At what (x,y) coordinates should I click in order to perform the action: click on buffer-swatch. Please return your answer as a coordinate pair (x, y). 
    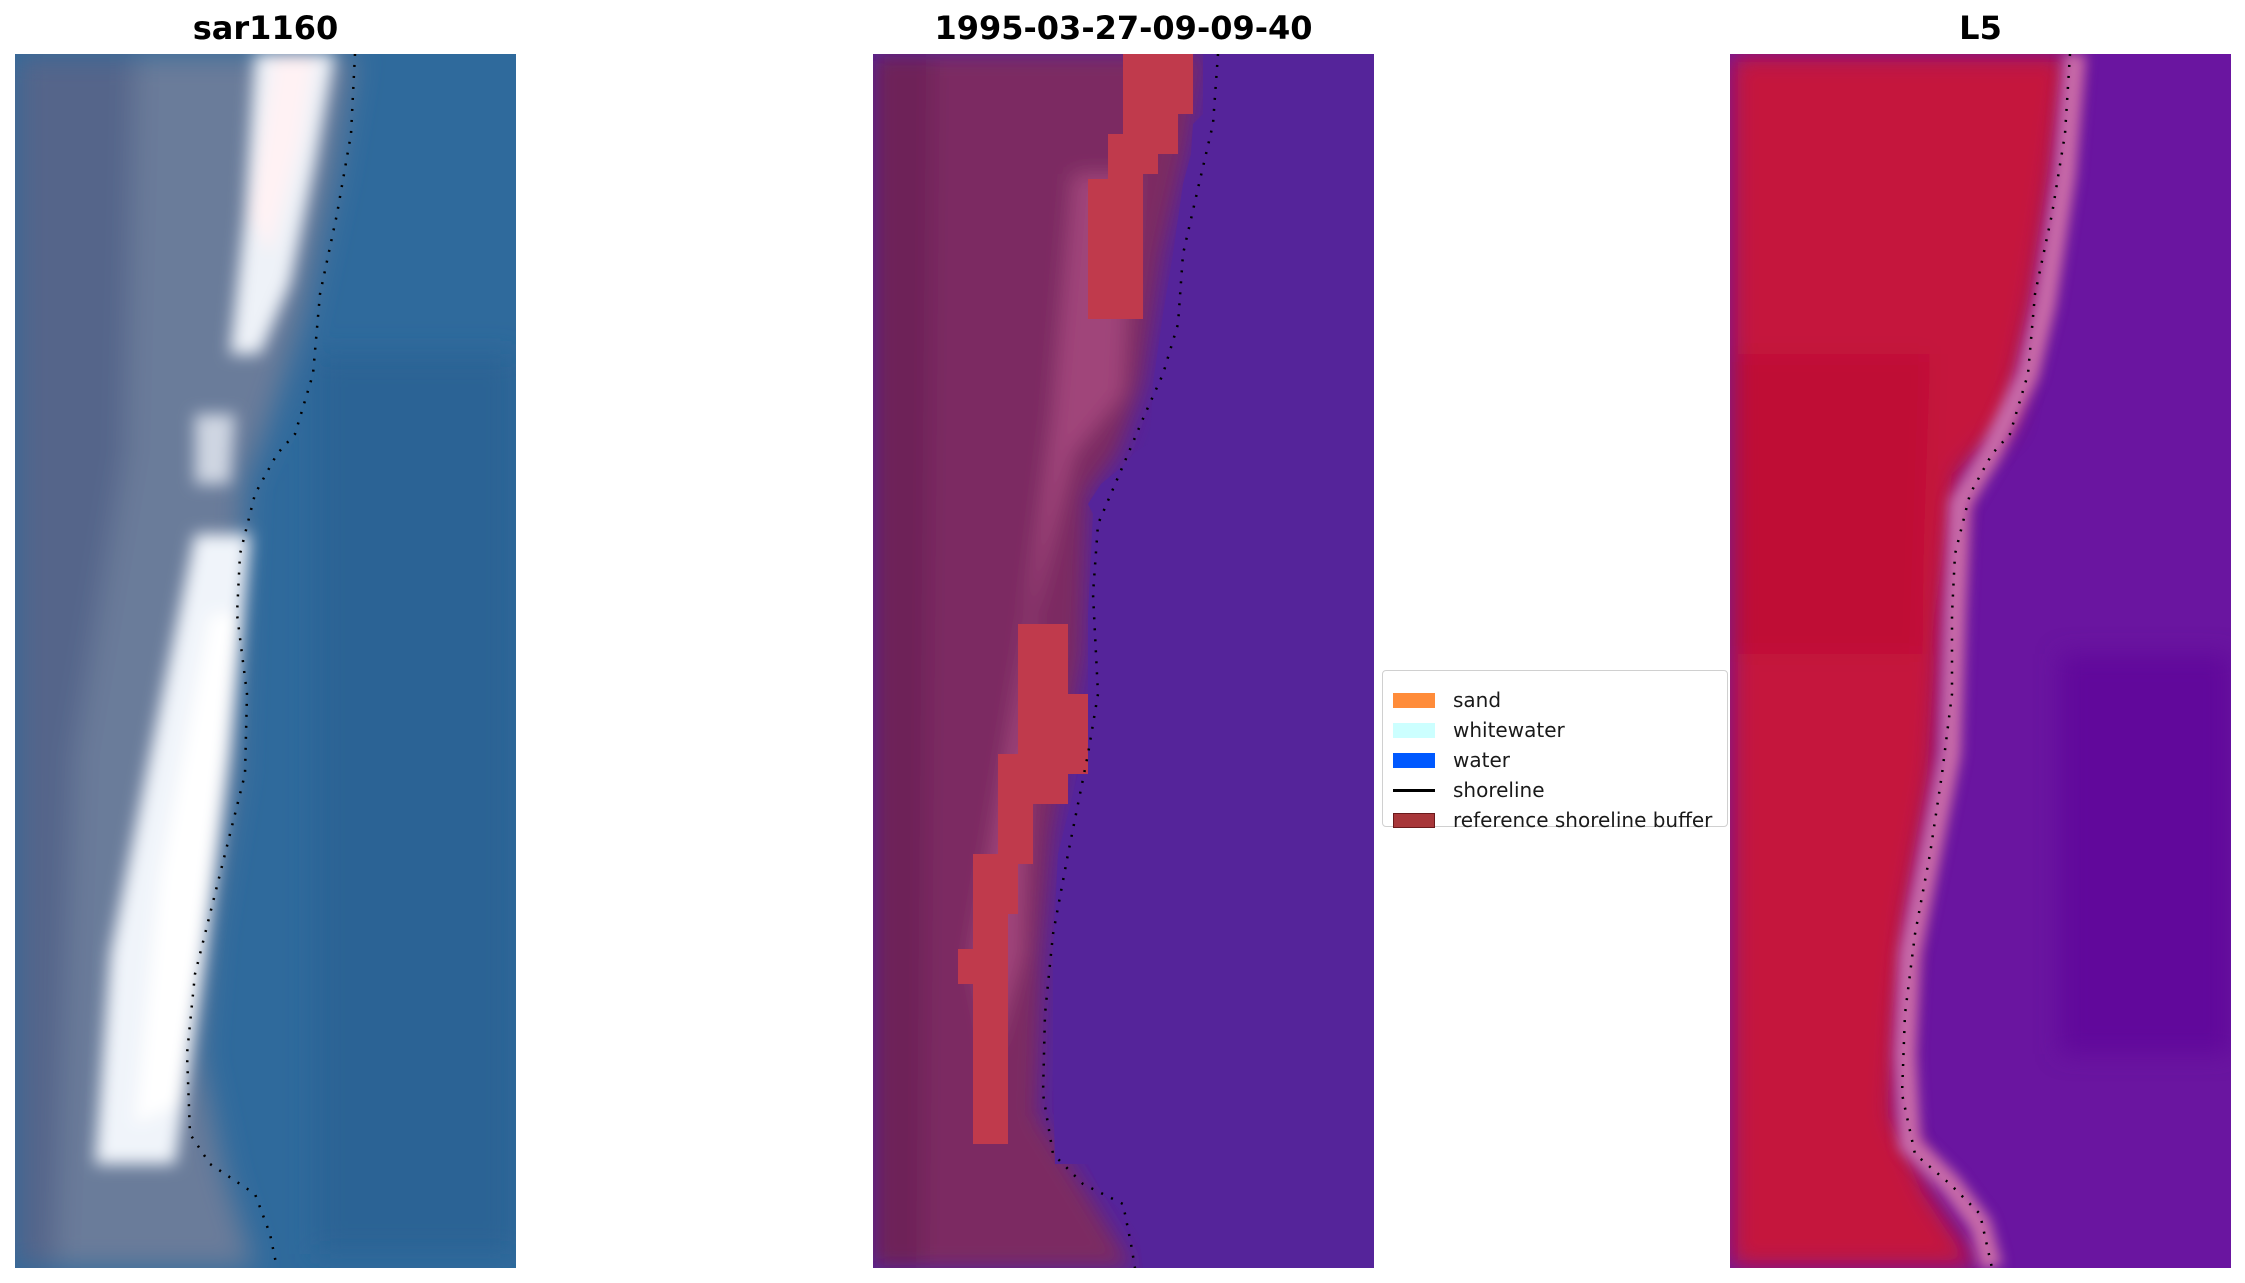
    Looking at the image, I should click on (1414, 820).